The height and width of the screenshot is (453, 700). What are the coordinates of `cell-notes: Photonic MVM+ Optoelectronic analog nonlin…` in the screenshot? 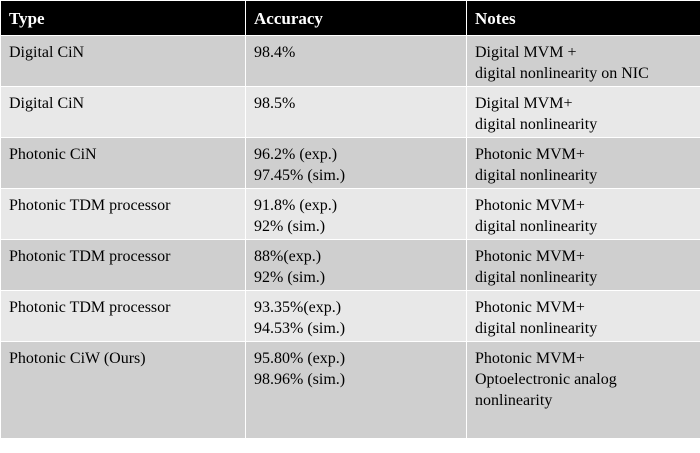 It's located at (583, 390).